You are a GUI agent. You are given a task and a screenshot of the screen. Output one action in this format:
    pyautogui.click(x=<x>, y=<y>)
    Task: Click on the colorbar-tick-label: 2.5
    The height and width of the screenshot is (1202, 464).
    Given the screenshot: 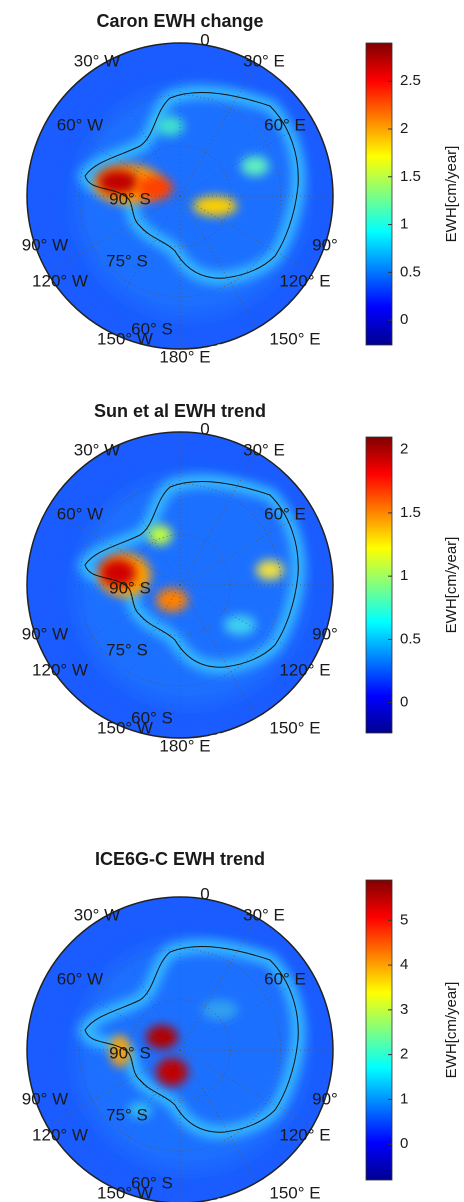 What is the action you would take?
    pyautogui.click(x=410, y=80)
    